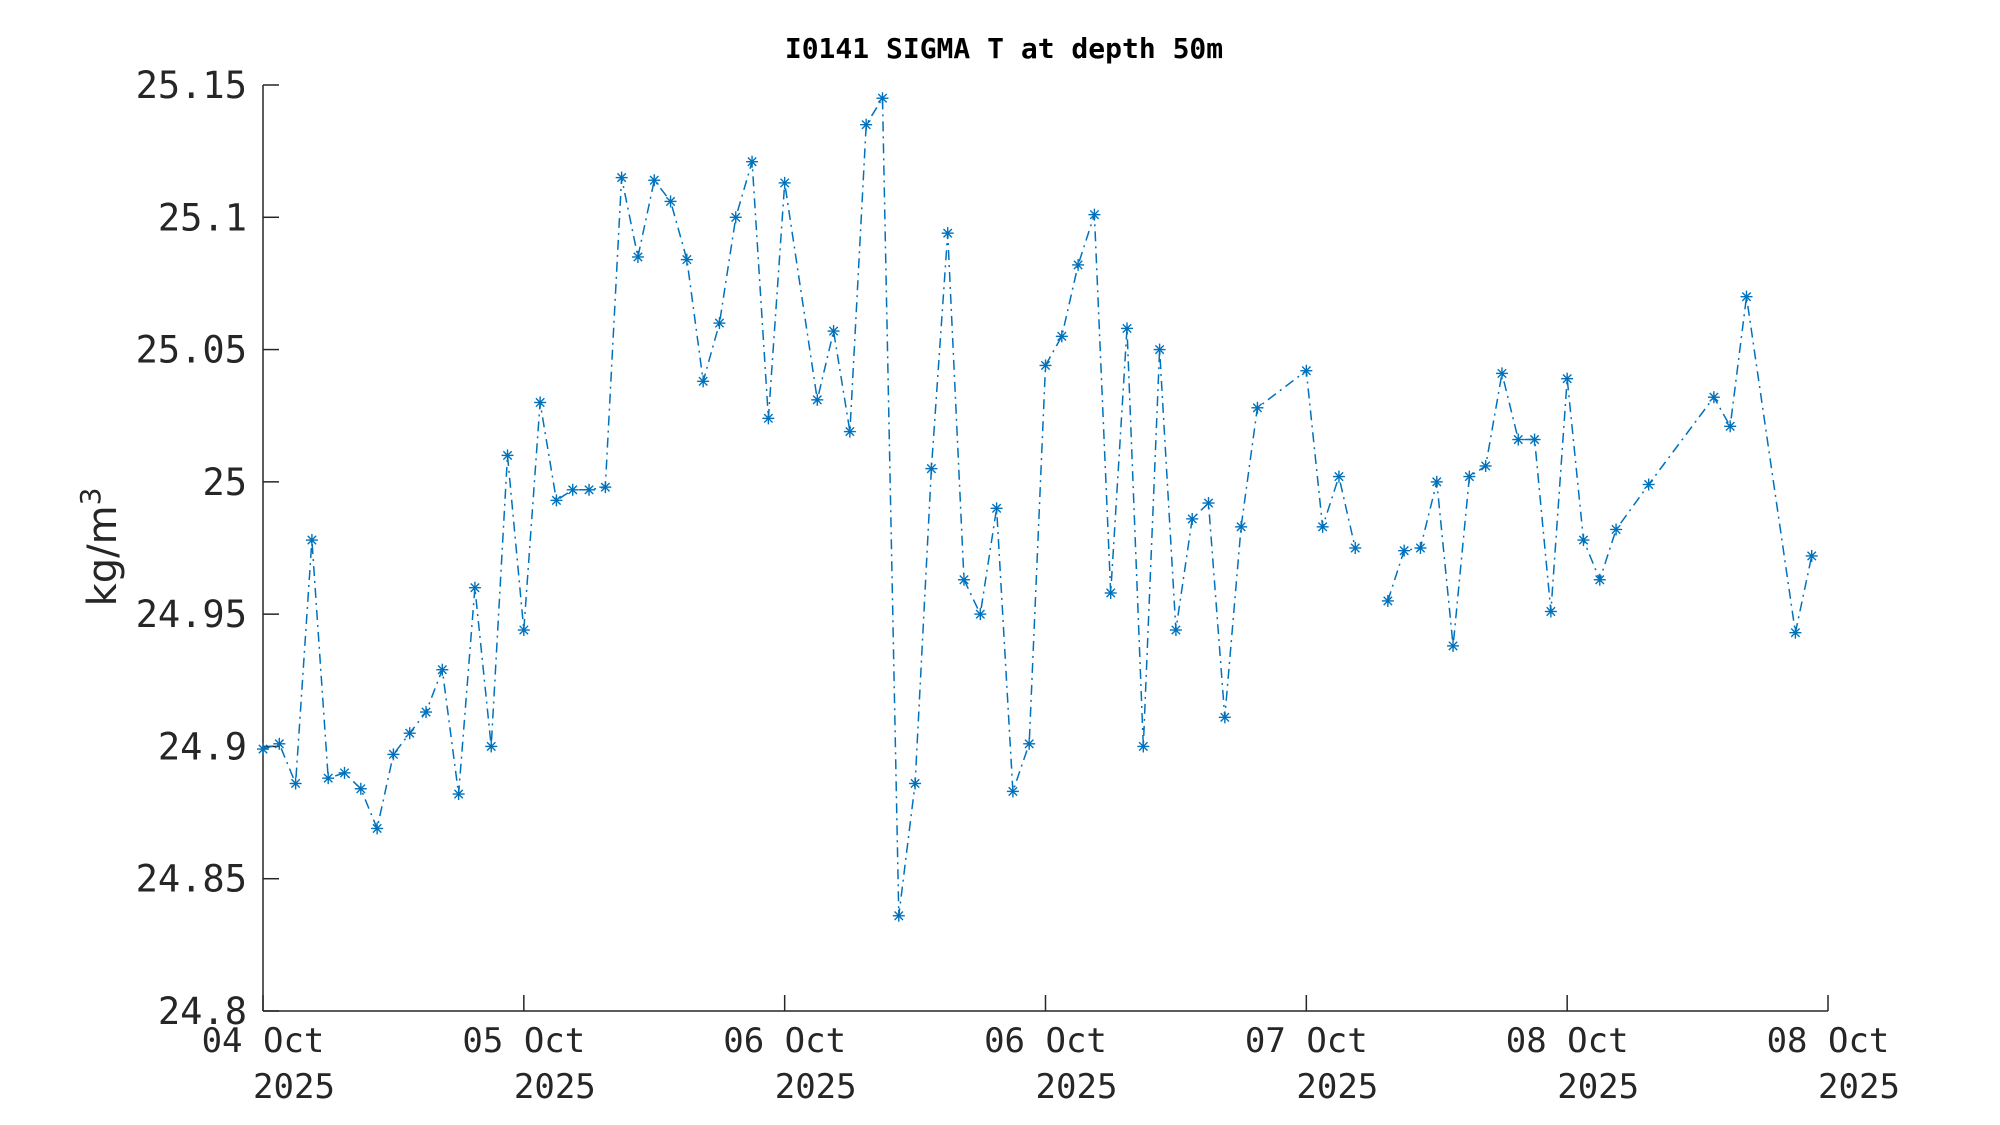 This screenshot has height=1125, width=2000. Describe the element at coordinates (202, 746) in the screenshot. I see `y-tick-label: 24.9` at that location.